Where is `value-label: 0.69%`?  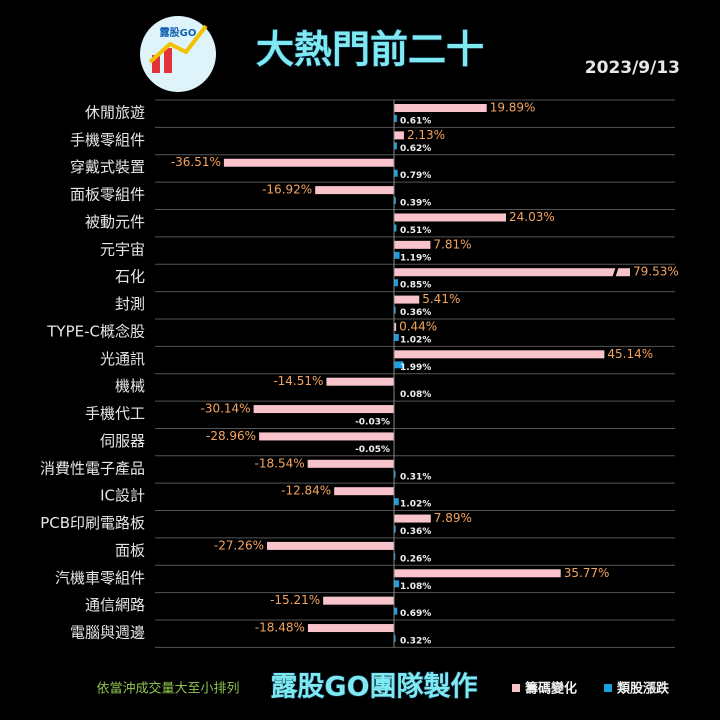
value-label: 0.69% is located at coordinates (415, 614).